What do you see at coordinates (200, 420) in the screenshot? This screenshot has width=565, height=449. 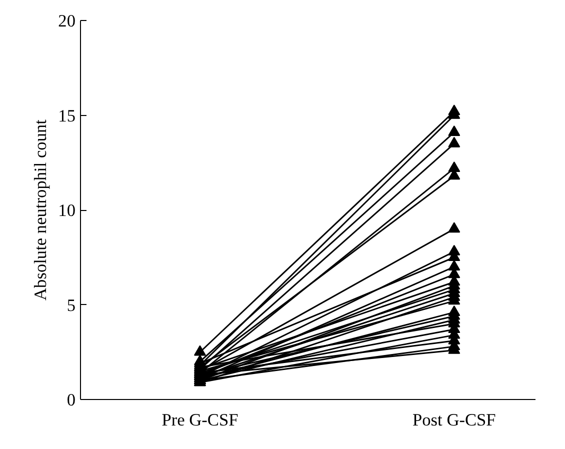 I see `x-tick-label: Pre G-CSF` at bounding box center [200, 420].